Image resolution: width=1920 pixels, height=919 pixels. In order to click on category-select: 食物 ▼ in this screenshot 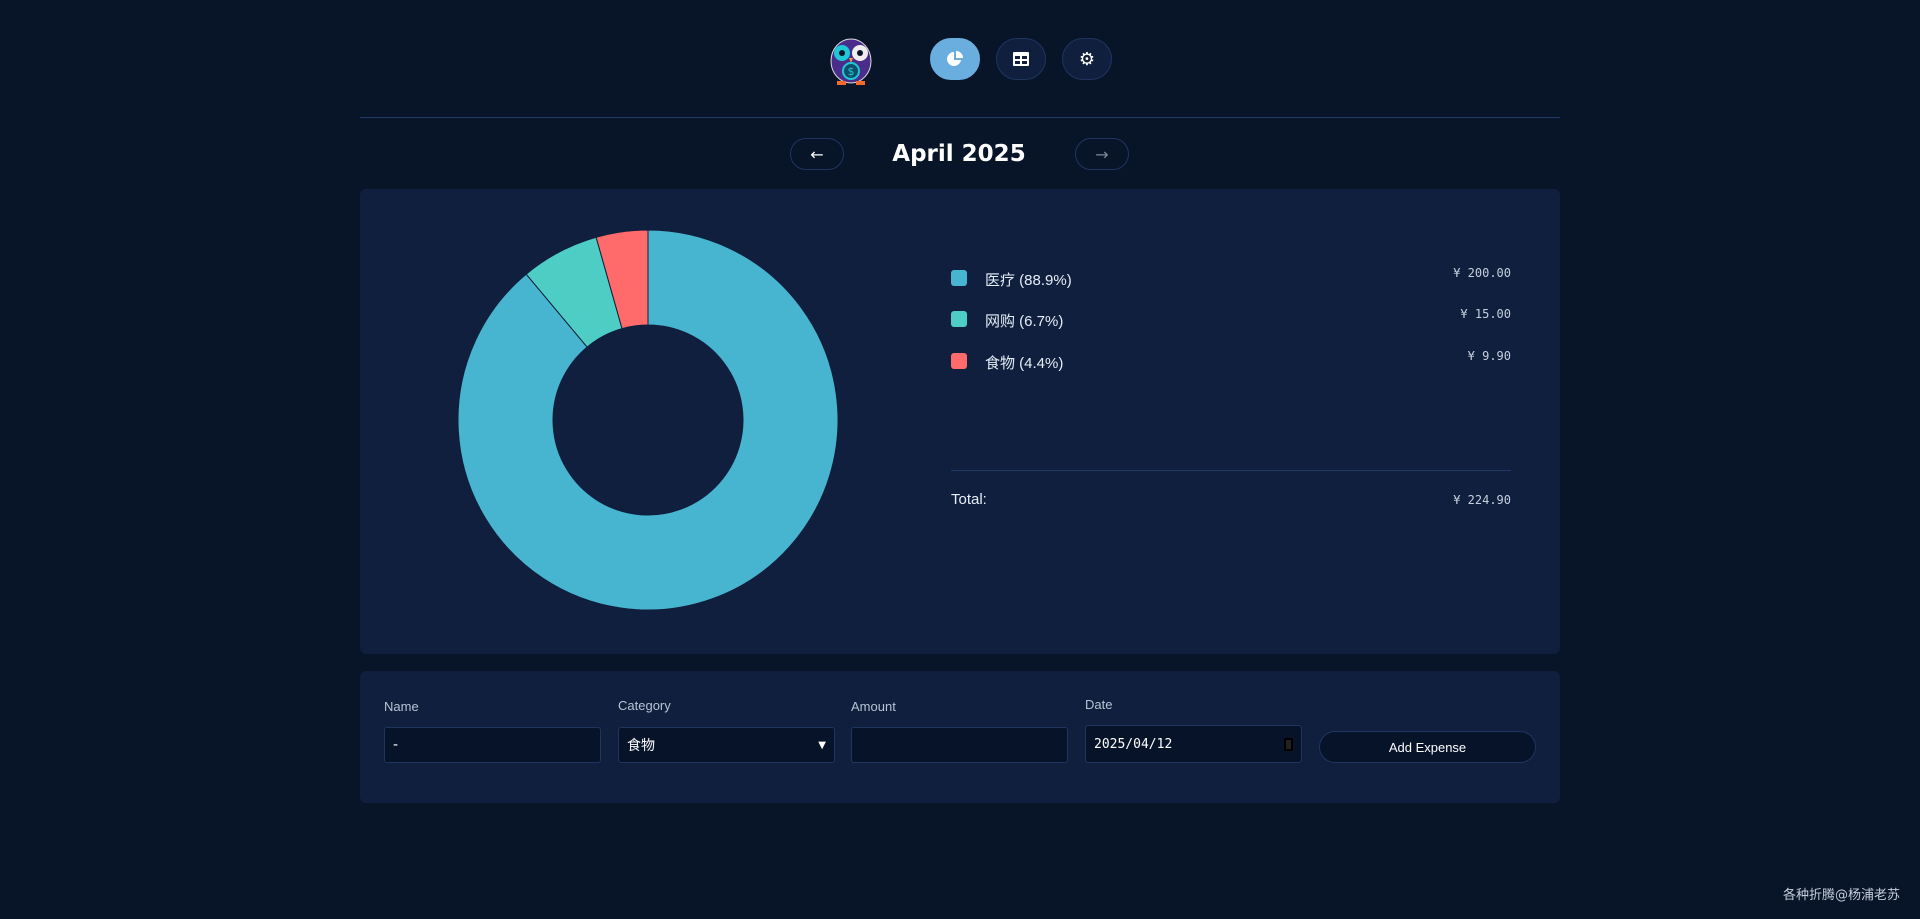, I will do `click(726, 745)`.